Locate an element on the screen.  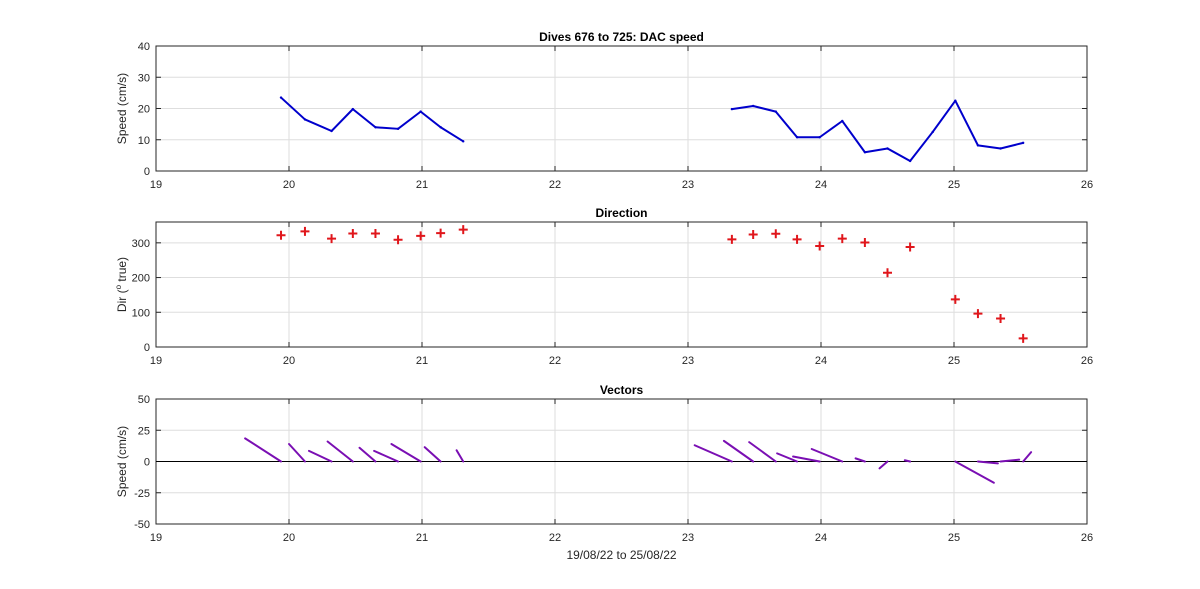
y-tick-label: 30 is located at coordinates (144, 78).